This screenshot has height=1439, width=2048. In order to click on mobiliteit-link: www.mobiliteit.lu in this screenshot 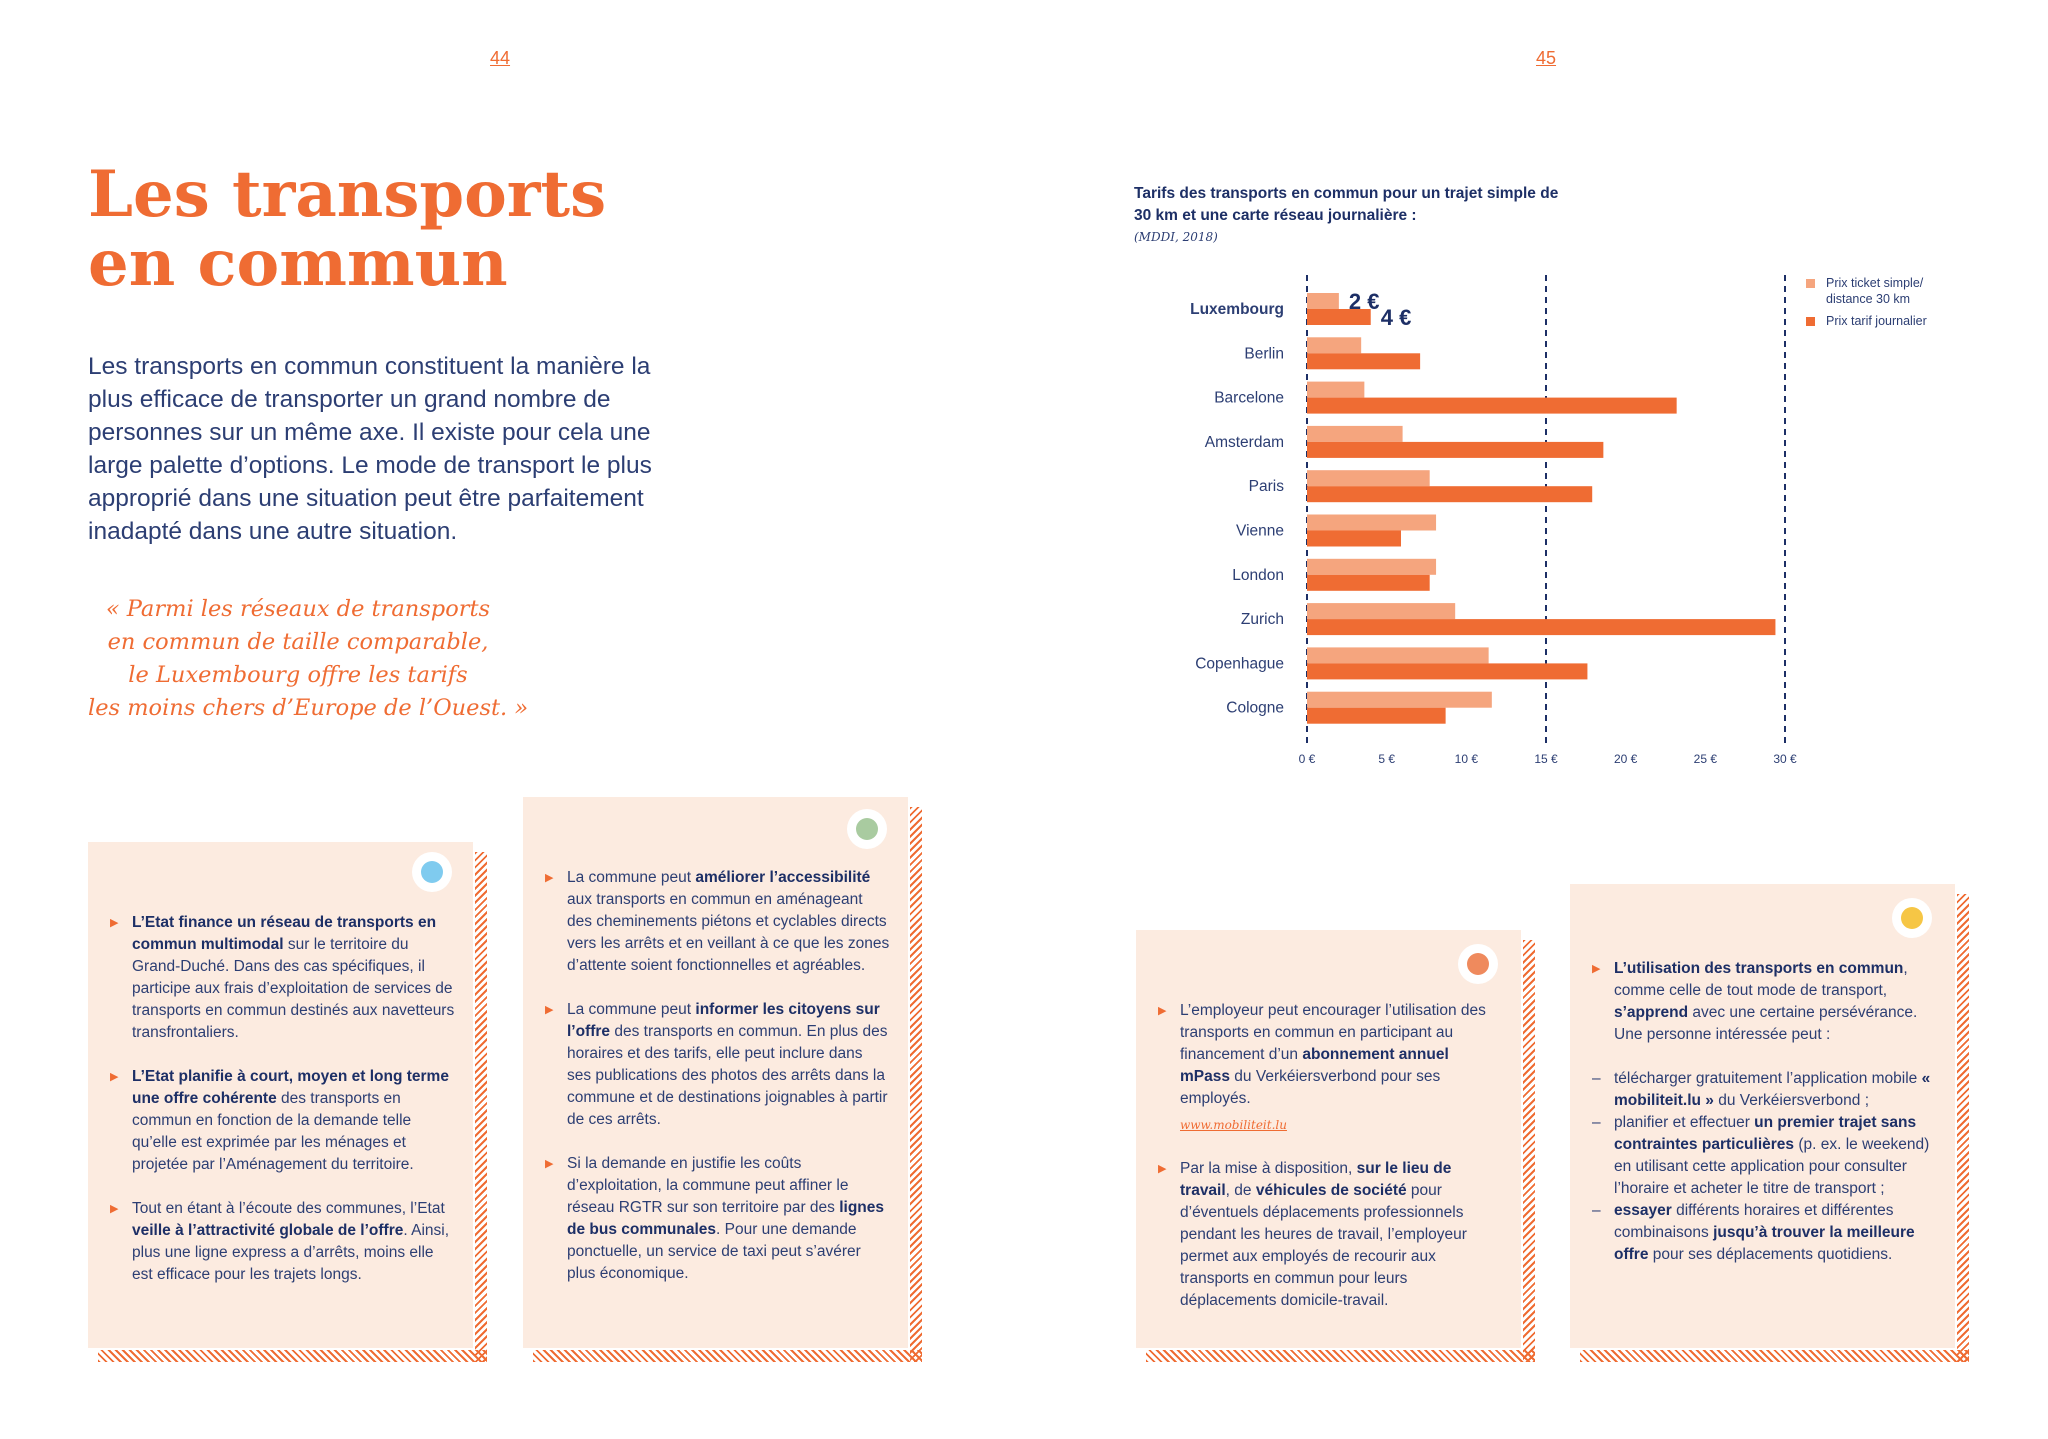, I will do `click(1233, 1125)`.